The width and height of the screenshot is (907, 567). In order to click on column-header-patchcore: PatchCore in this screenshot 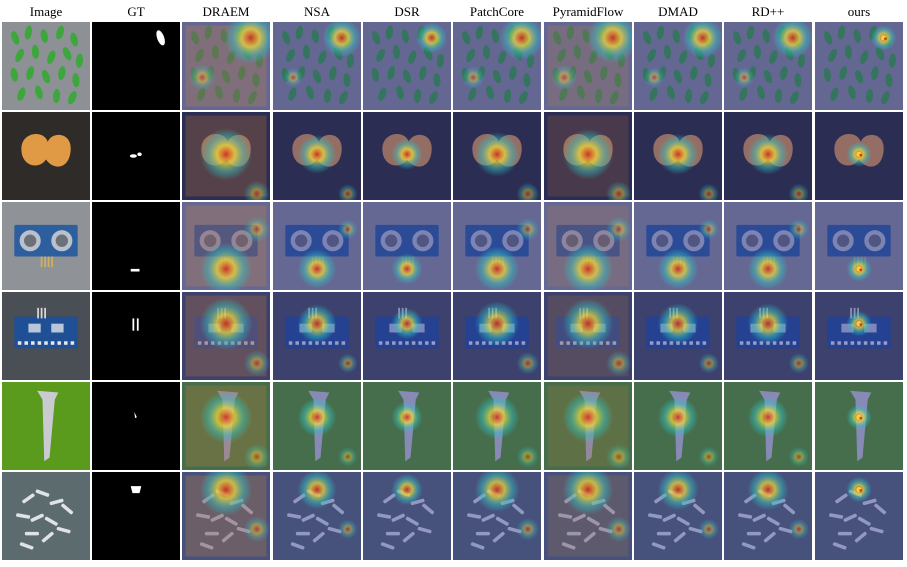, I will do `click(497, 11)`.